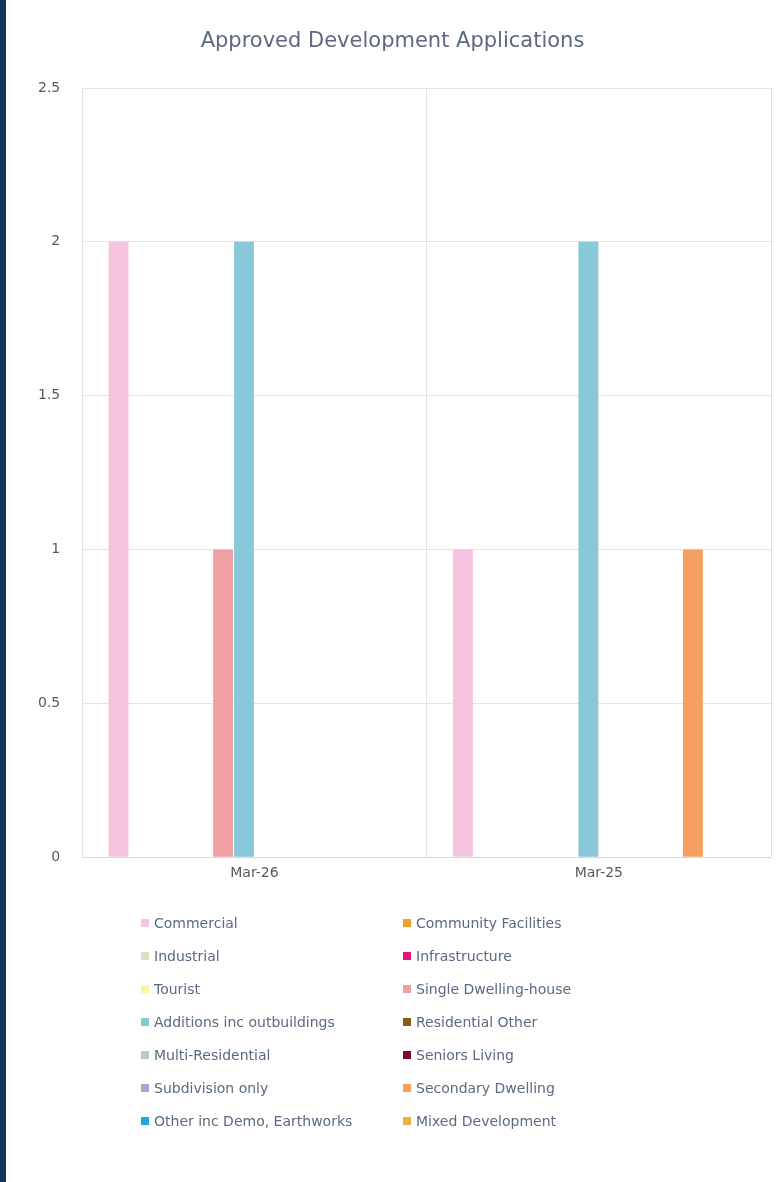 The height and width of the screenshot is (1182, 779). What do you see at coordinates (486, 1121) in the screenshot?
I see `legend-label: Mixed Development` at bounding box center [486, 1121].